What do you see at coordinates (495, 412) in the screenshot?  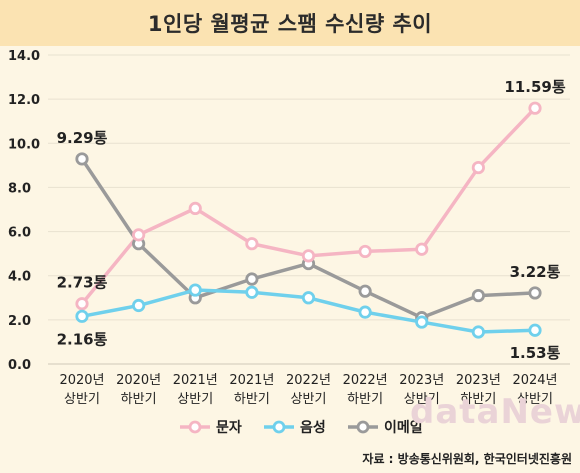 I see `watermark-logo: dataNews` at bounding box center [495, 412].